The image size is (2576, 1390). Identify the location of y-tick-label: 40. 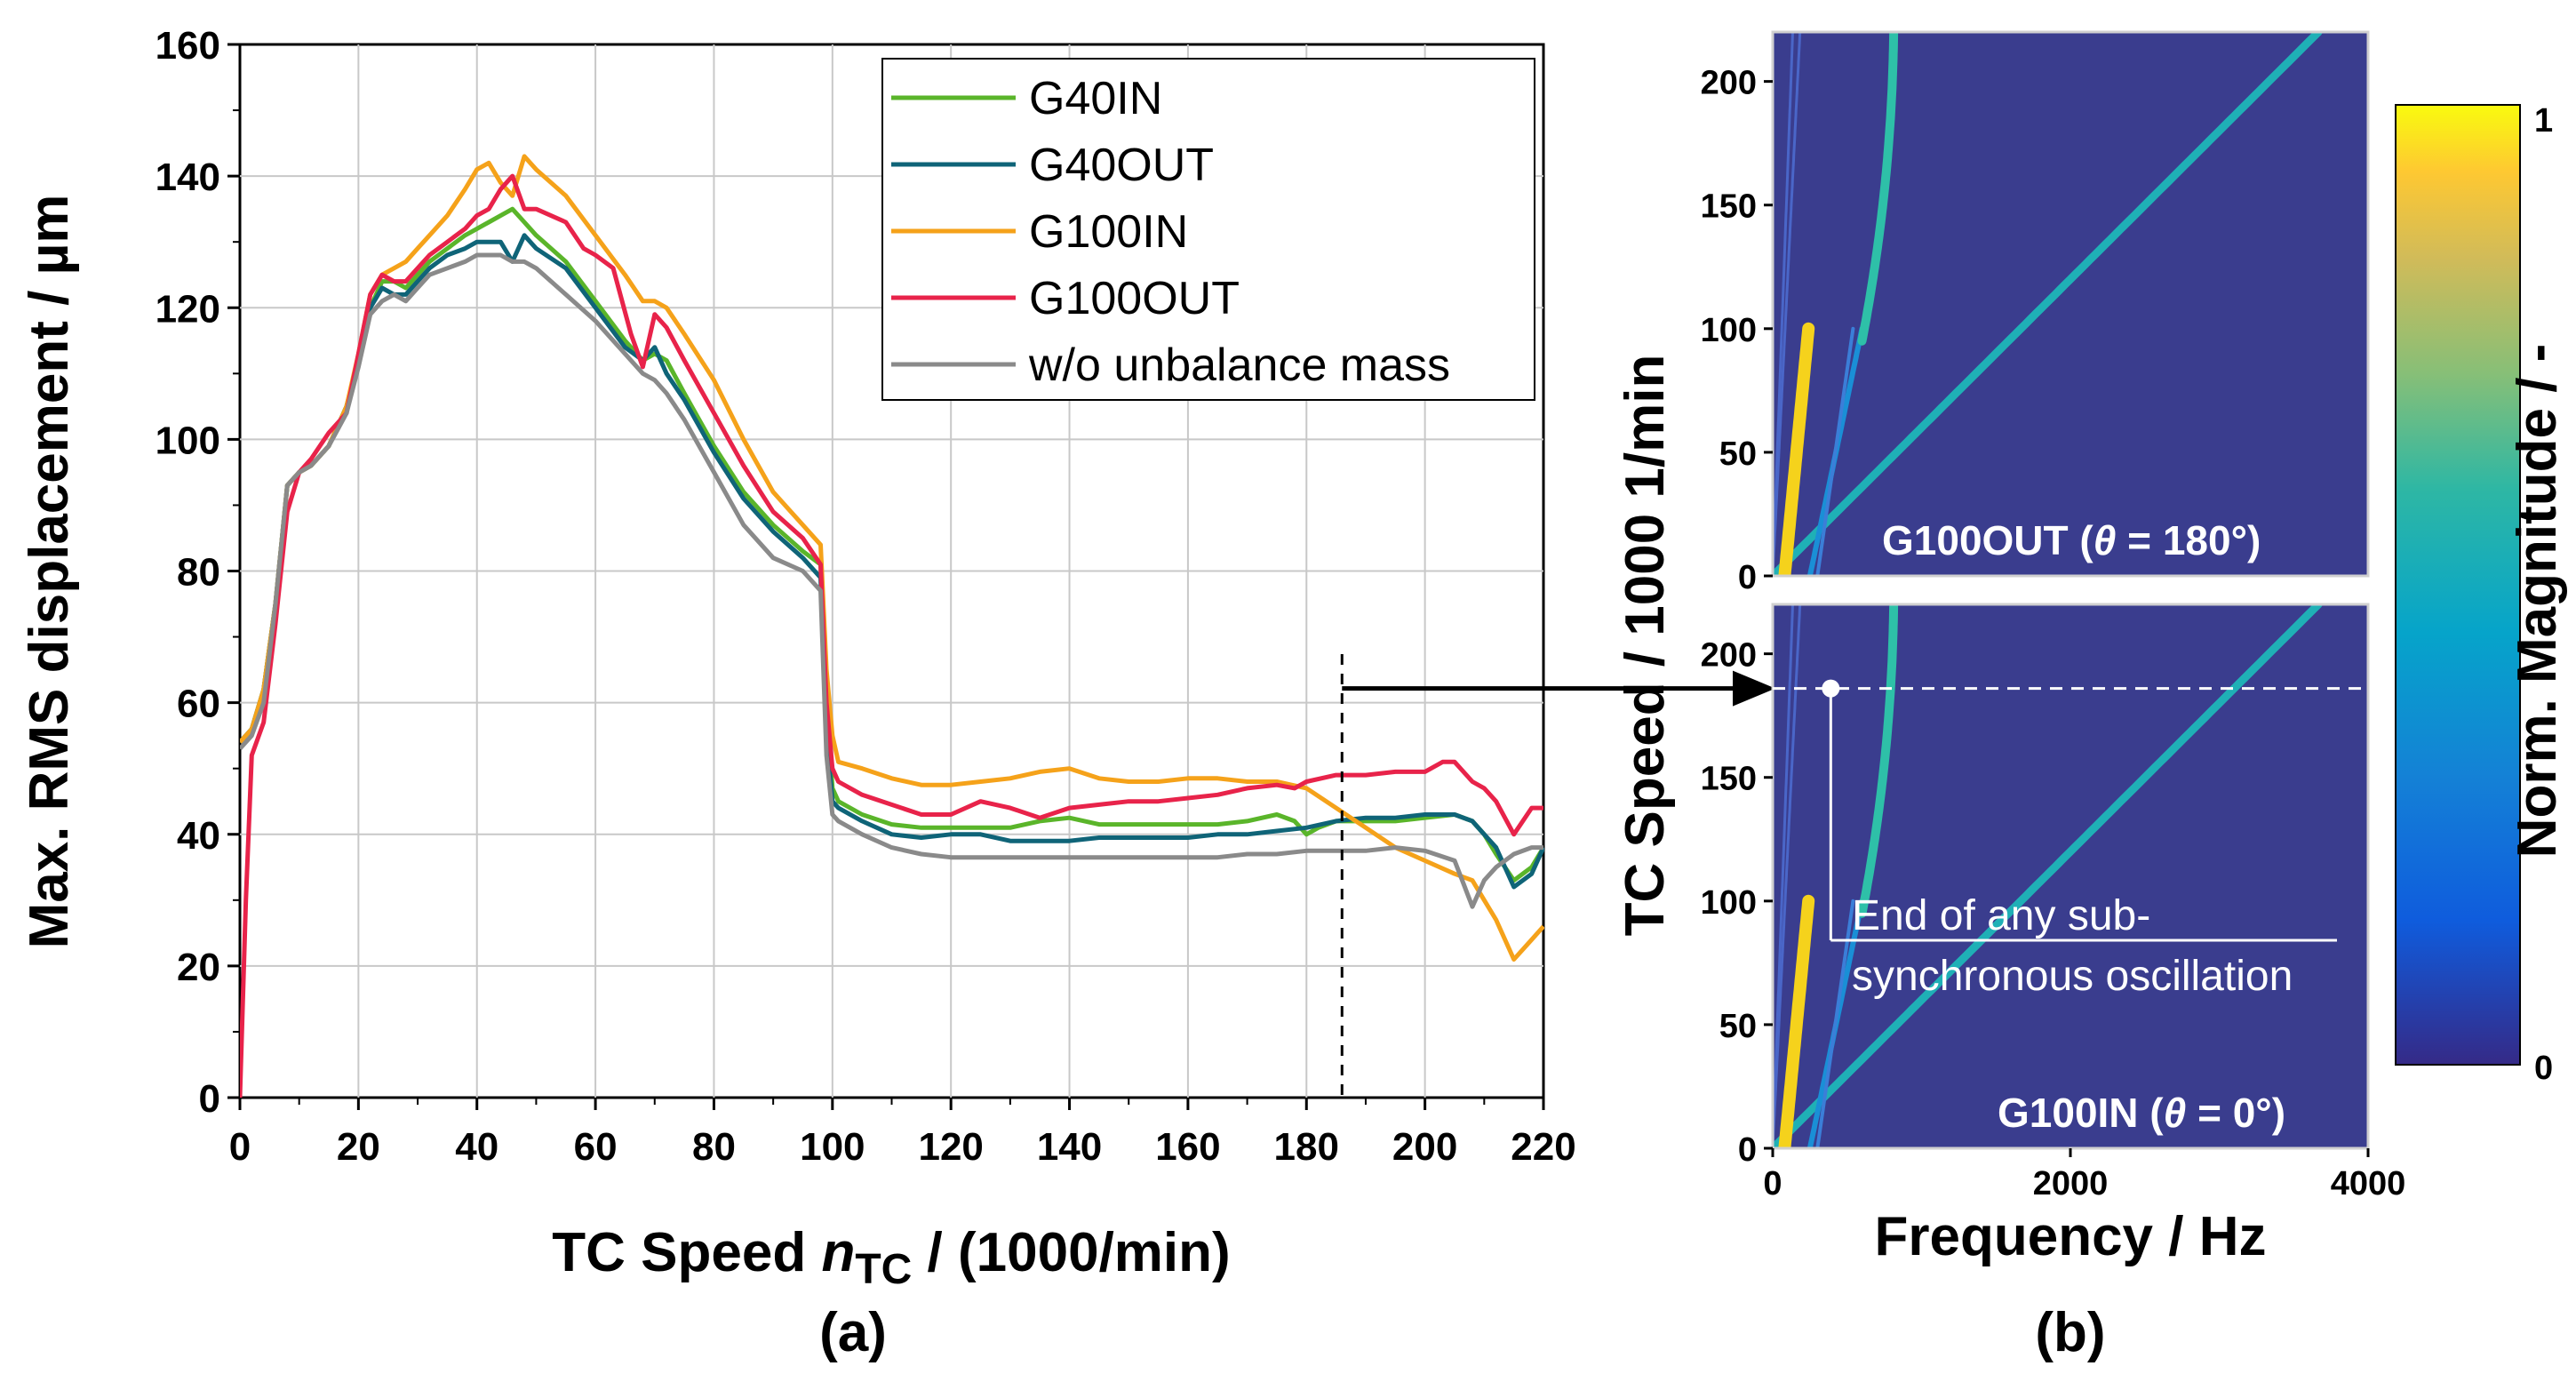
(198, 836).